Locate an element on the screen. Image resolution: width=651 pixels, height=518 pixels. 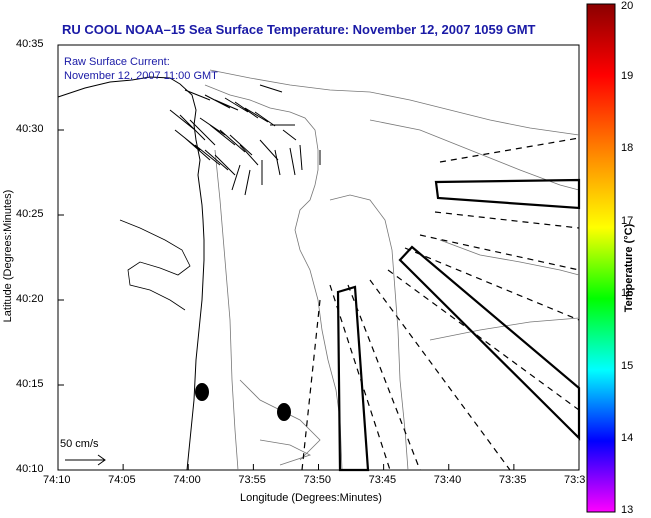
scale-arrow is located at coordinates (85, 460).